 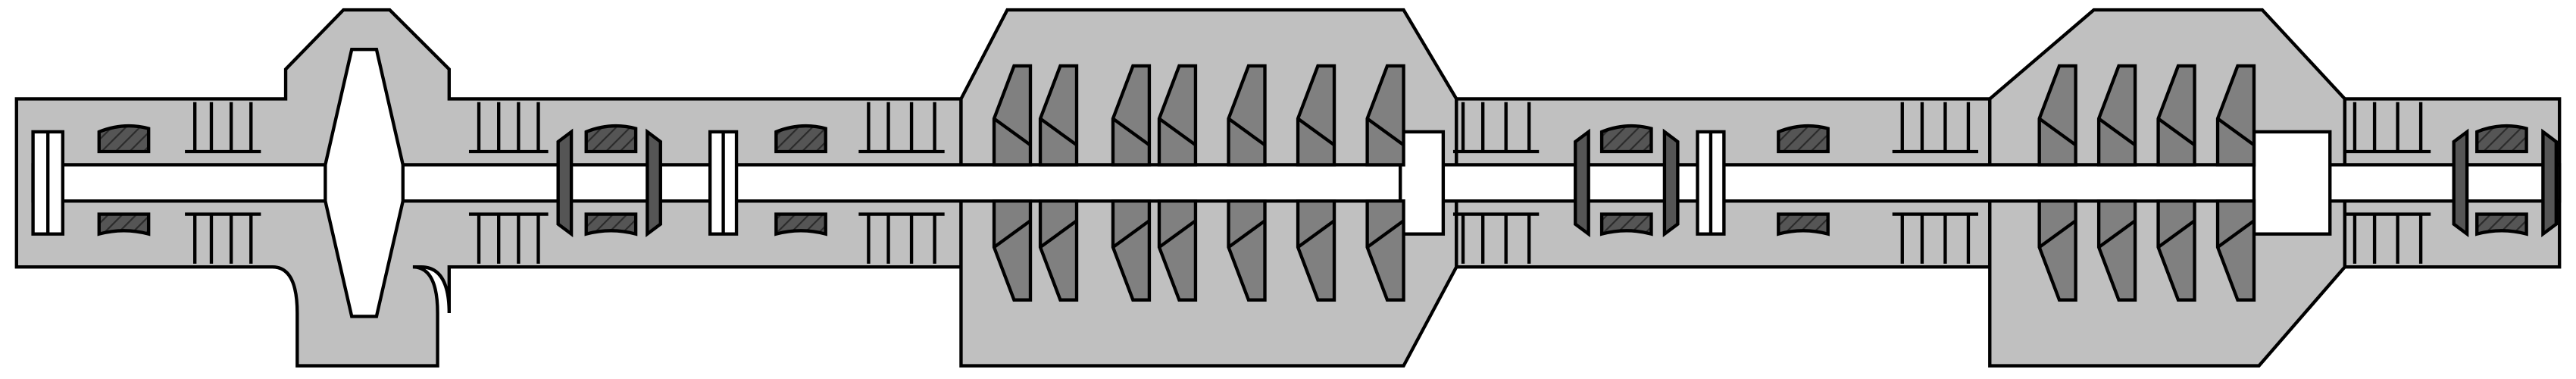 What do you see at coordinates (364, 183) in the screenshot?
I see `rotor-disc` at bounding box center [364, 183].